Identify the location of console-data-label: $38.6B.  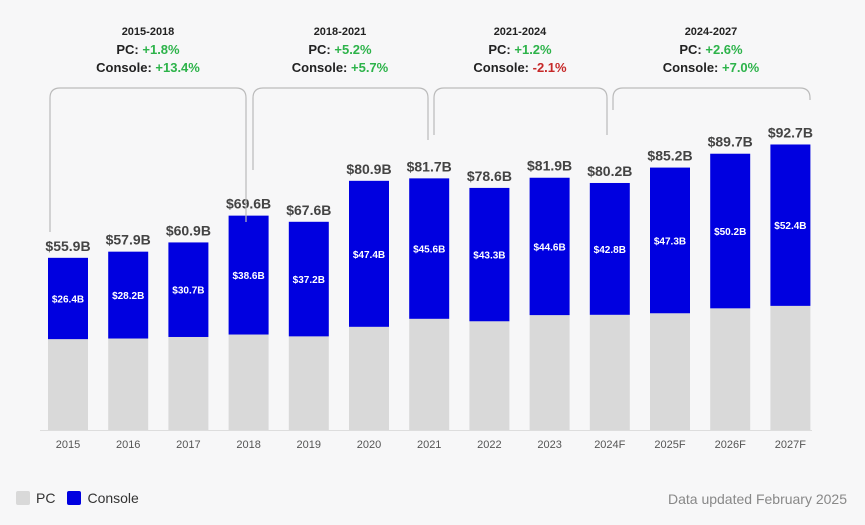
(248, 276).